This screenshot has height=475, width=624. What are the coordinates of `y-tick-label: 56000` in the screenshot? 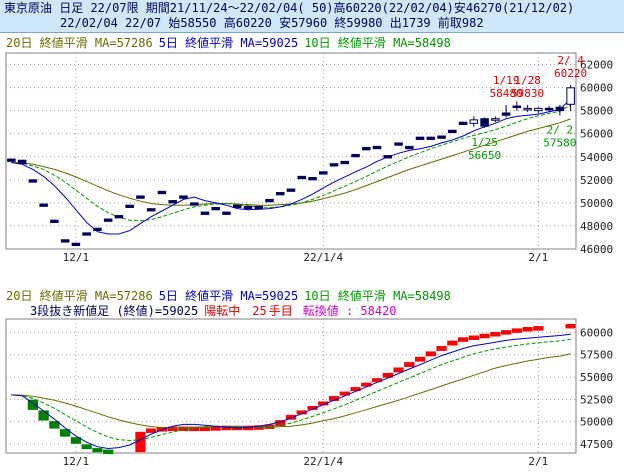 It's located at (596, 134).